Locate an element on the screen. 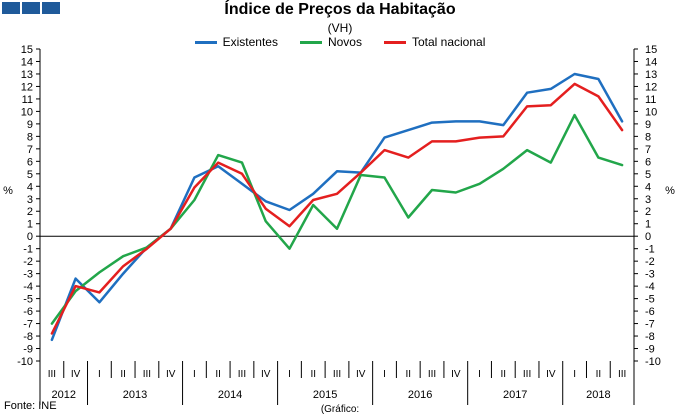  legend-item-existentes: Existentes is located at coordinates (236, 42).